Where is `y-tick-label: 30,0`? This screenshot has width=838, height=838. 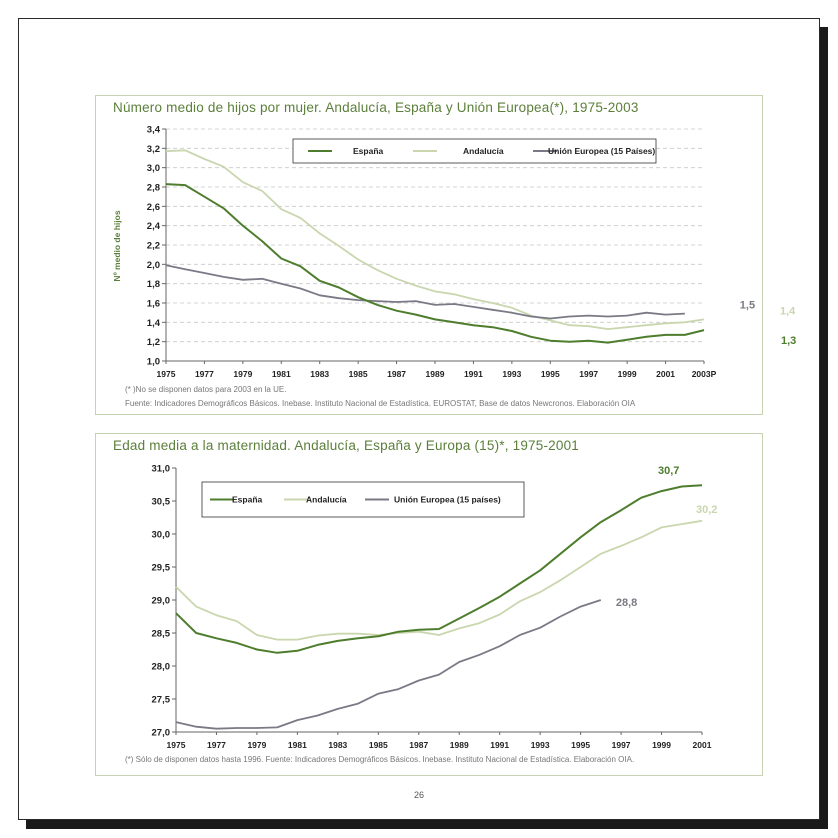
y-tick-label: 30,0 is located at coordinates (161, 535).